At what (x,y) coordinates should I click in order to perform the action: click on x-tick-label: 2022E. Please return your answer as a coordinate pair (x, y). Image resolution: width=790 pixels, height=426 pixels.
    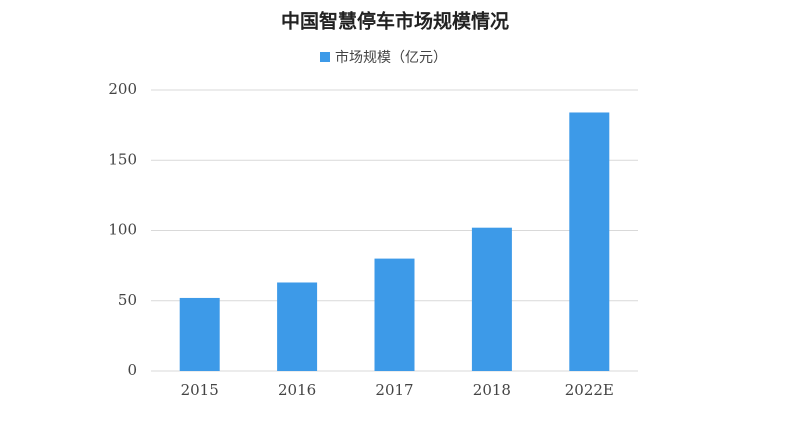
    Looking at the image, I should click on (589, 390).